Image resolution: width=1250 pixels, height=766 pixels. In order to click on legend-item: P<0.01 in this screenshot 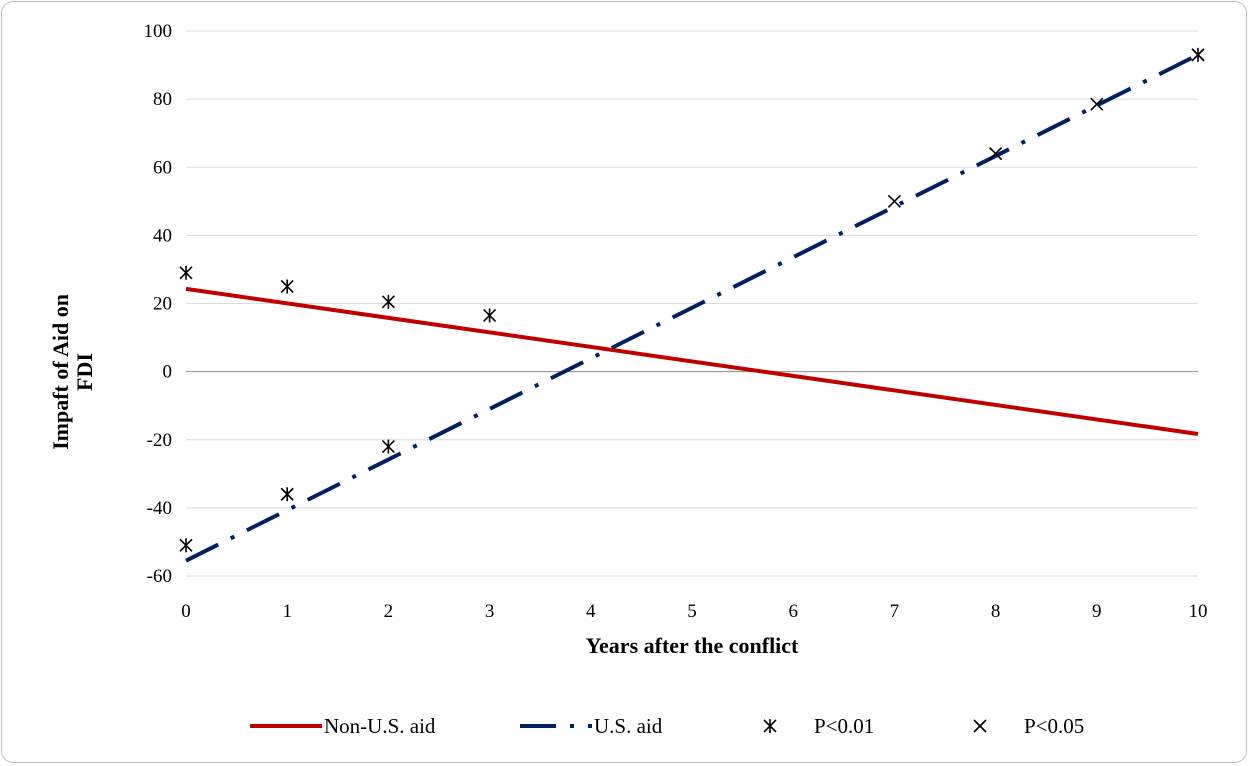, I will do `click(818, 726)`.